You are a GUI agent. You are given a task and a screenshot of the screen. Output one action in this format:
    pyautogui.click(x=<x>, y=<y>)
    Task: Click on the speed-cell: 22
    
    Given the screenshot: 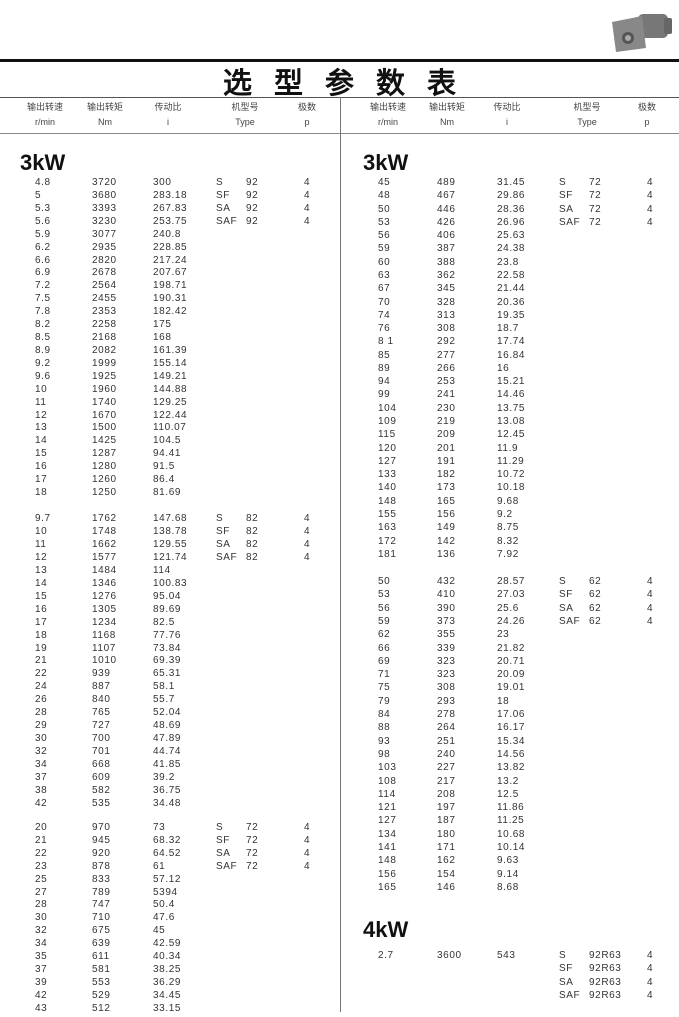 What is the action you would take?
    pyautogui.click(x=41, y=674)
    